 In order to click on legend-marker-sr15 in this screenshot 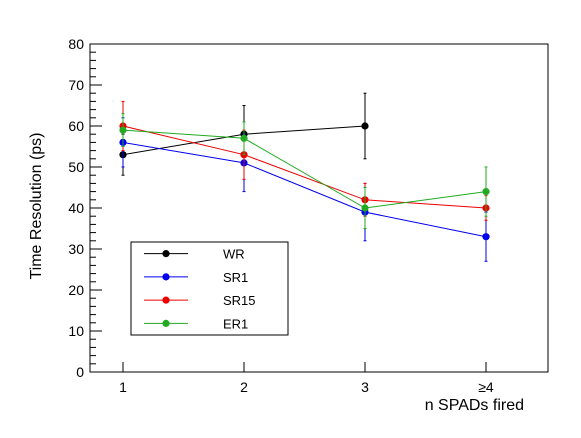, I will do `click(166, 300)`.